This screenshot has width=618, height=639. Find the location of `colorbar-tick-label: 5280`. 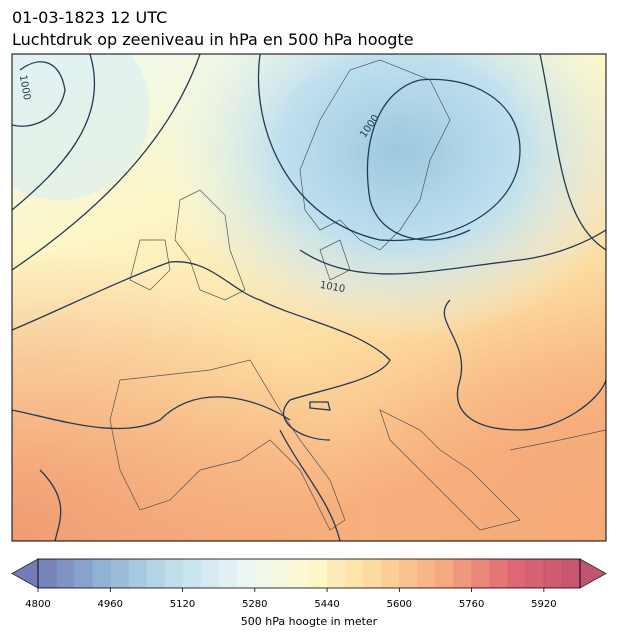

colorbar-tick-label: 5280 is located at coordinates (254, 604).